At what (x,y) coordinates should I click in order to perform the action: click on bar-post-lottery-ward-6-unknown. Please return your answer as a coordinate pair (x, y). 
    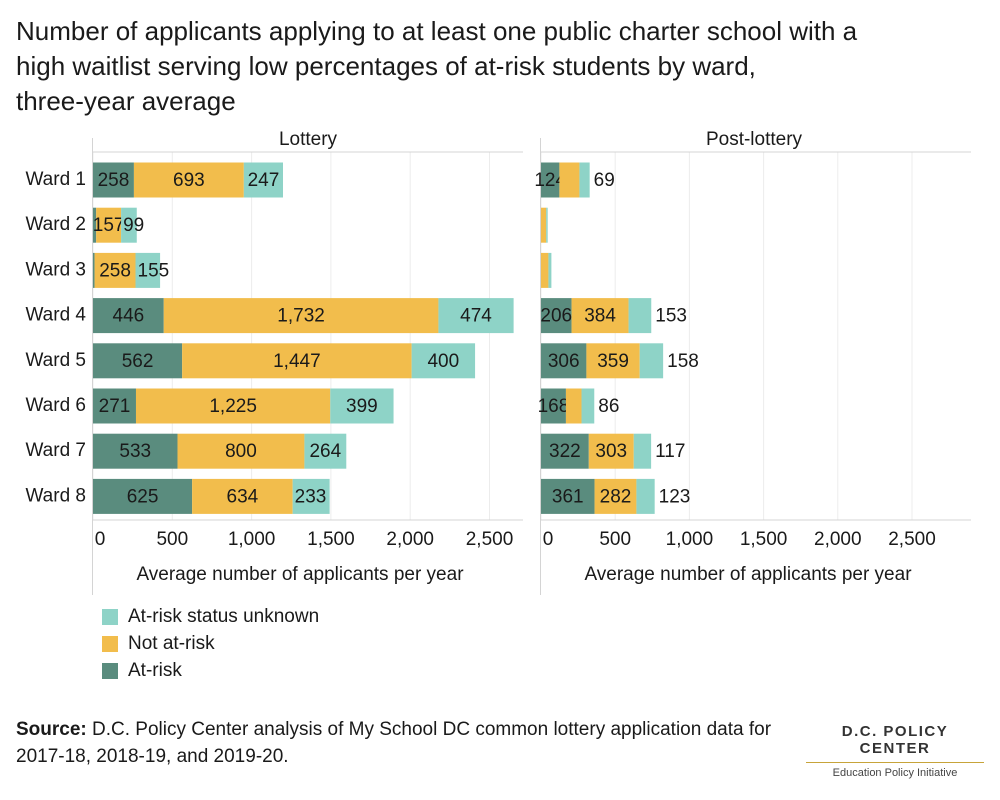
    Looking at the image, I should click on (588, 406).